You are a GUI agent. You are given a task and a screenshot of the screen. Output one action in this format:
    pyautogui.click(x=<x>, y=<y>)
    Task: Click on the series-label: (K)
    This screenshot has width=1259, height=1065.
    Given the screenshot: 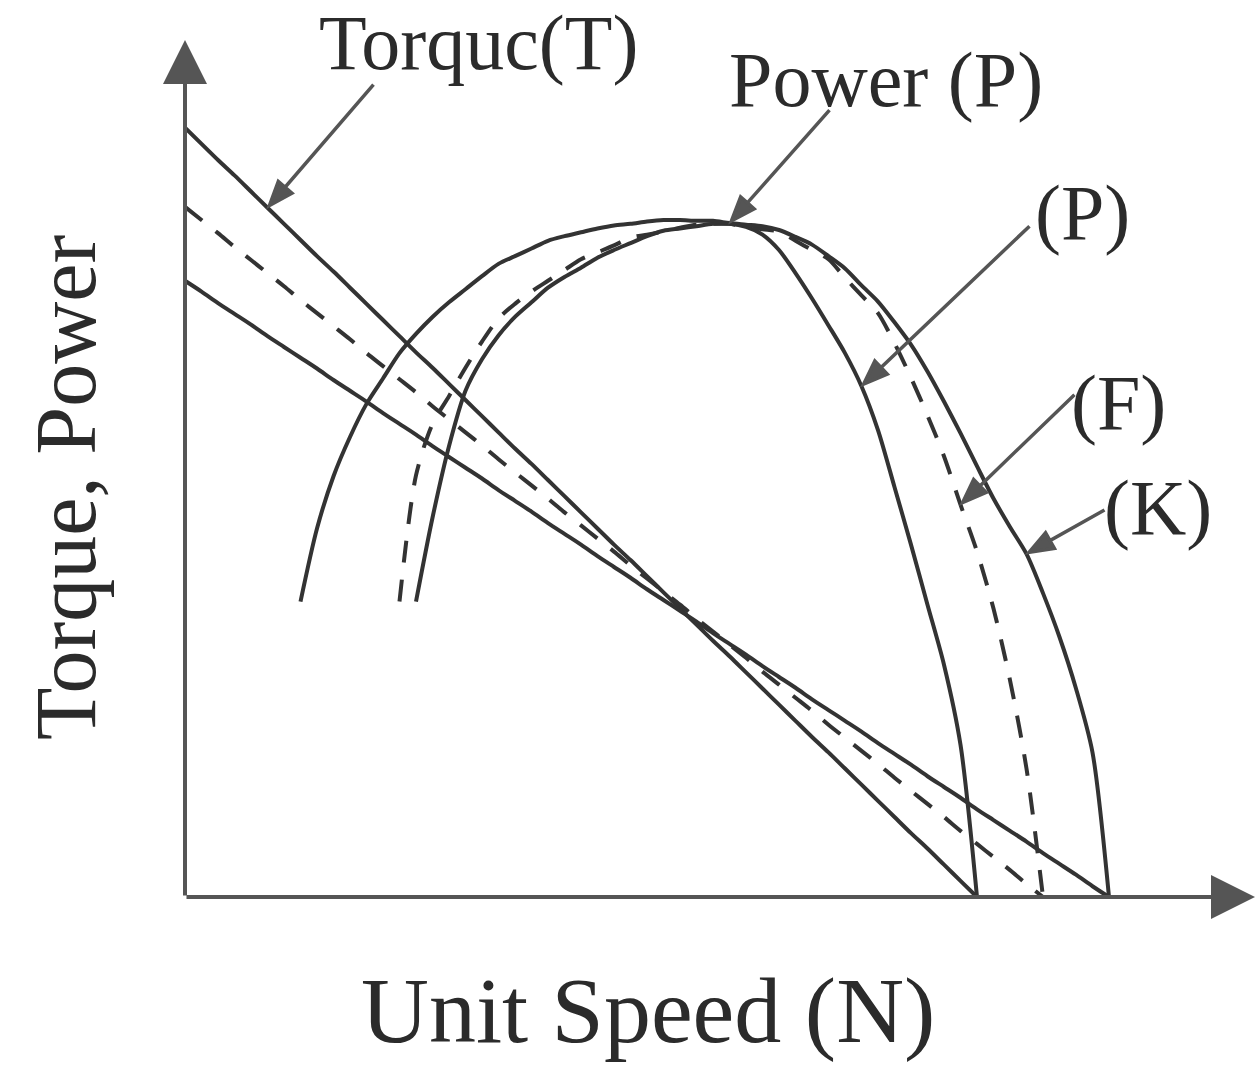 What is the action you would take?
    pyautogui.click(x=1158, y=507)
    